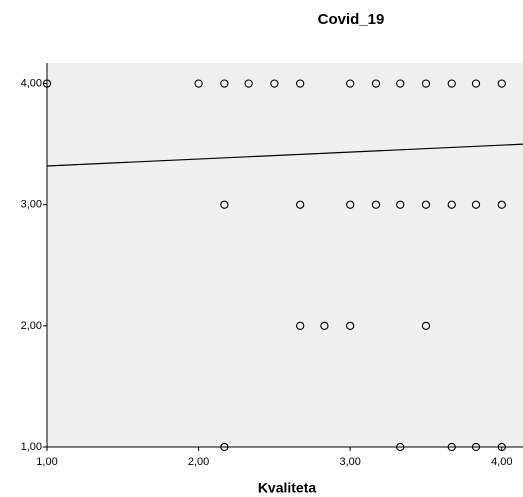 This screenshot has width=523, height=497. I want to click on x-tick-label: 3,00, so click(349, 462).